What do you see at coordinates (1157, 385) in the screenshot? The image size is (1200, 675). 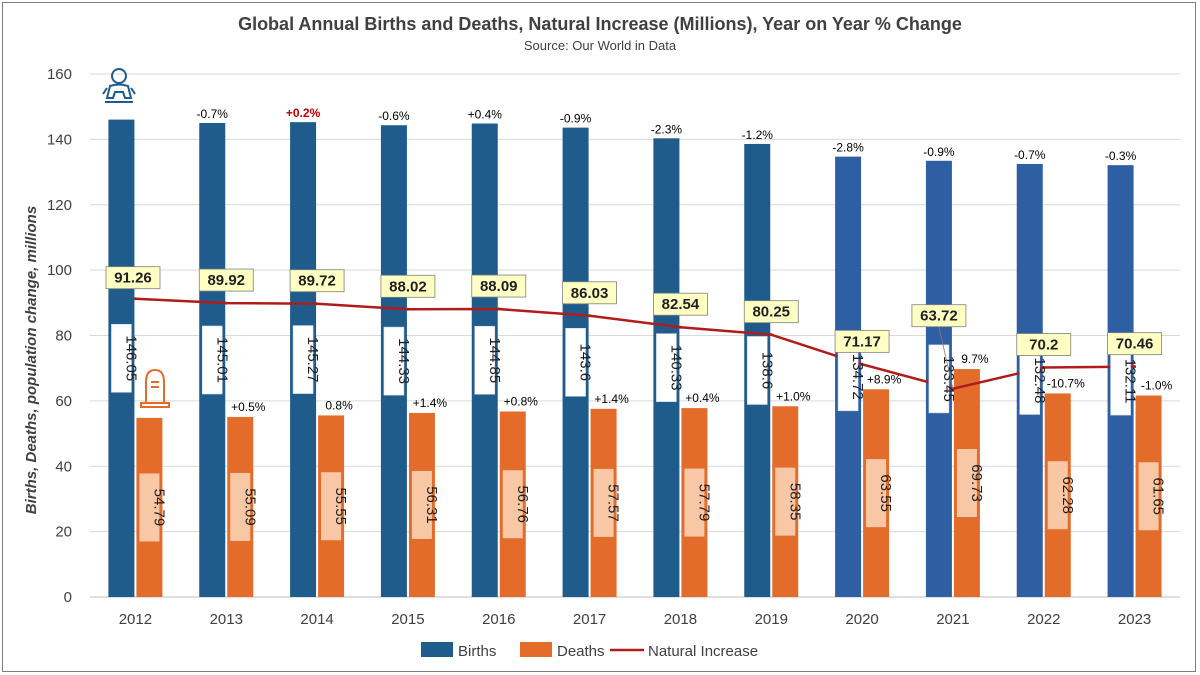 I see `deaths-pct-change: -1.0%` at bounding box center [1157, 385].